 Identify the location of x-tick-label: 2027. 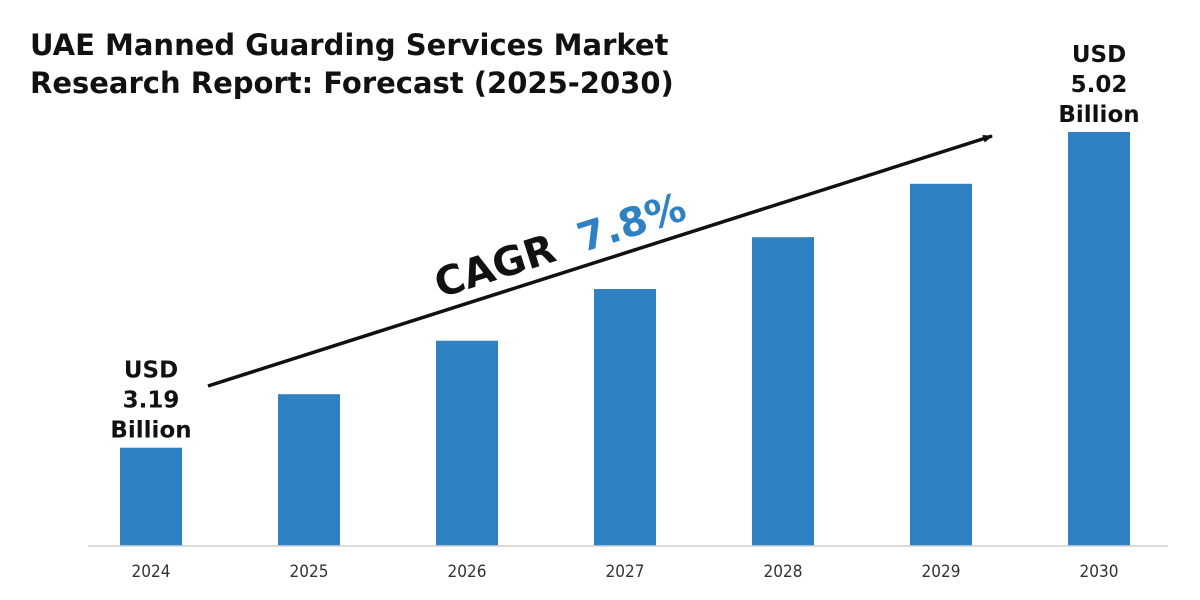
(625, 572).